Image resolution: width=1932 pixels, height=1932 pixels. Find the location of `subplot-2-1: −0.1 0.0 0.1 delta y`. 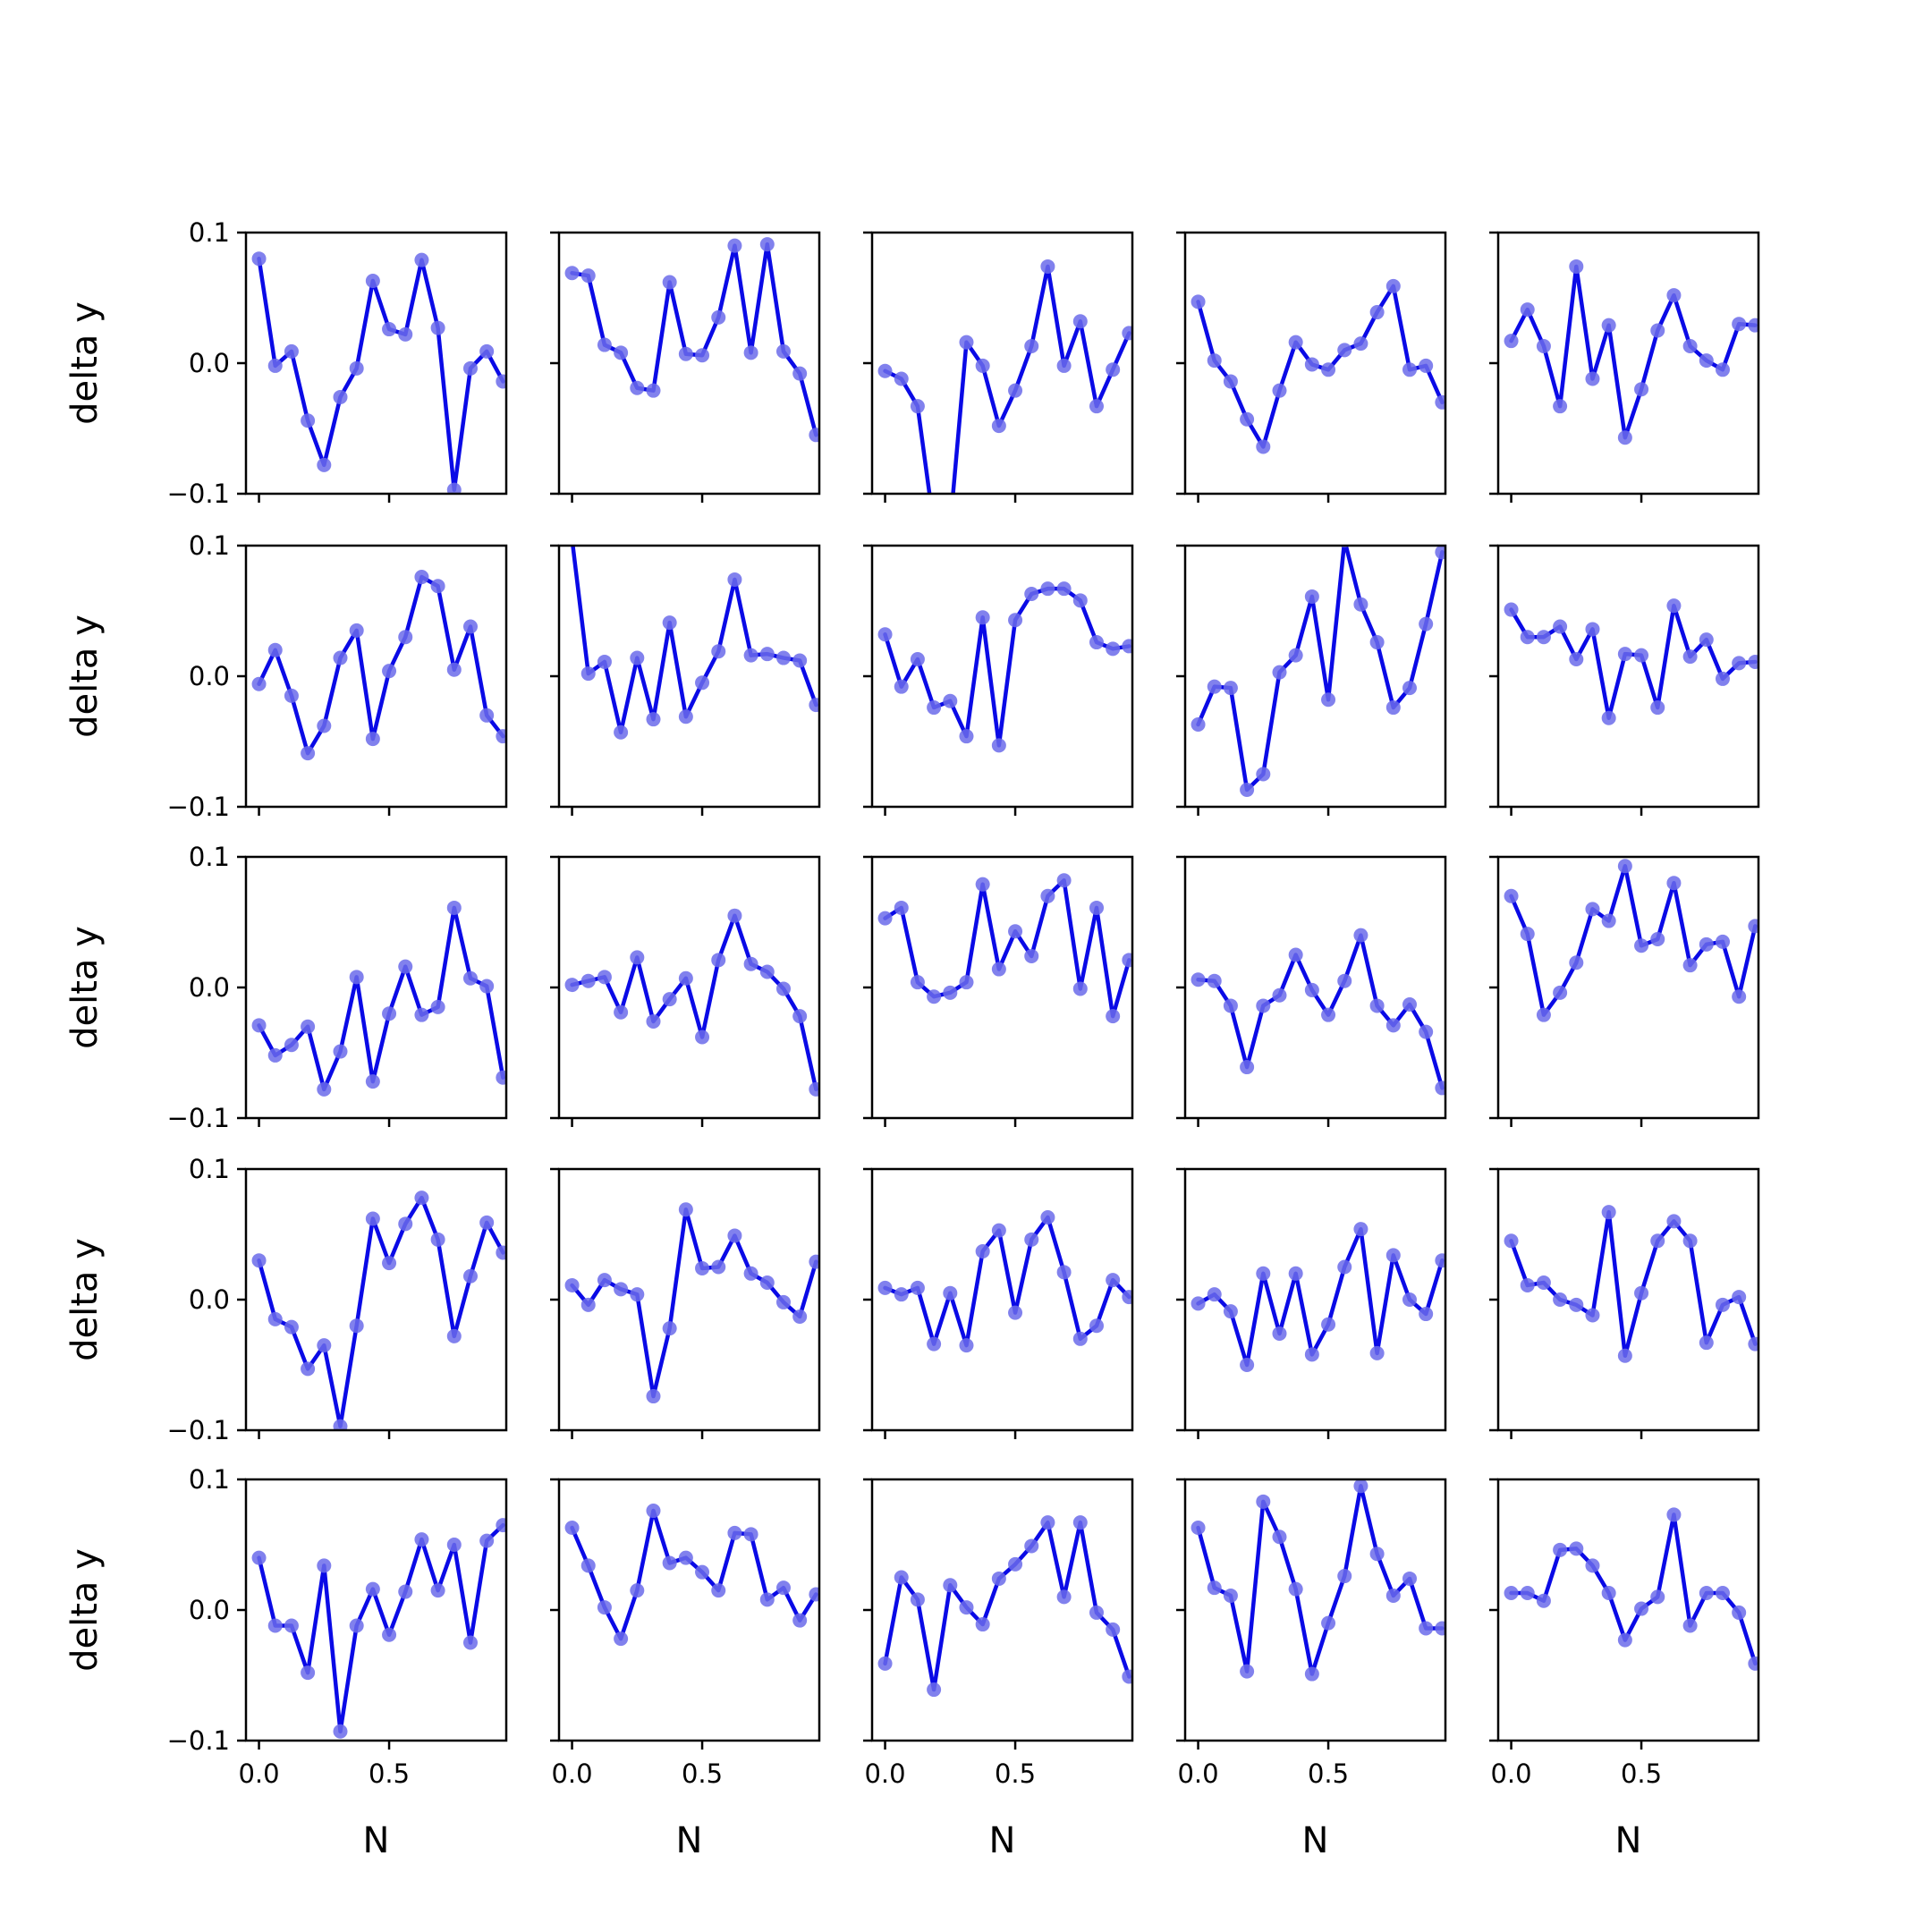

subplot-2-1: −0.1 0.0 0.1 delta y is located at coordinates (286, 676).